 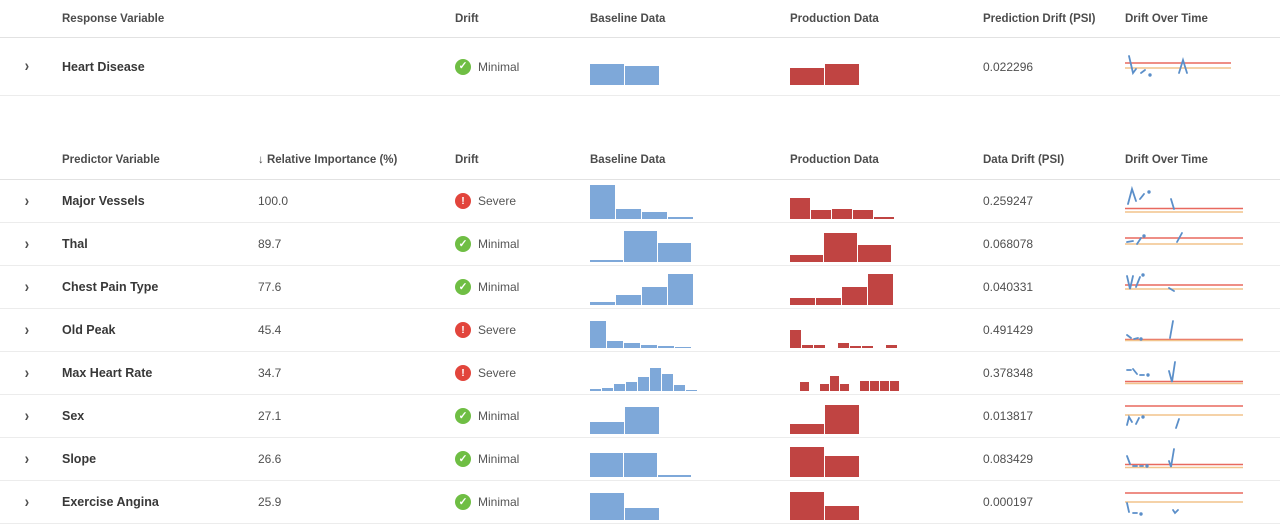 I want to click on variable-name: Thal, so click(x=75, y=244).